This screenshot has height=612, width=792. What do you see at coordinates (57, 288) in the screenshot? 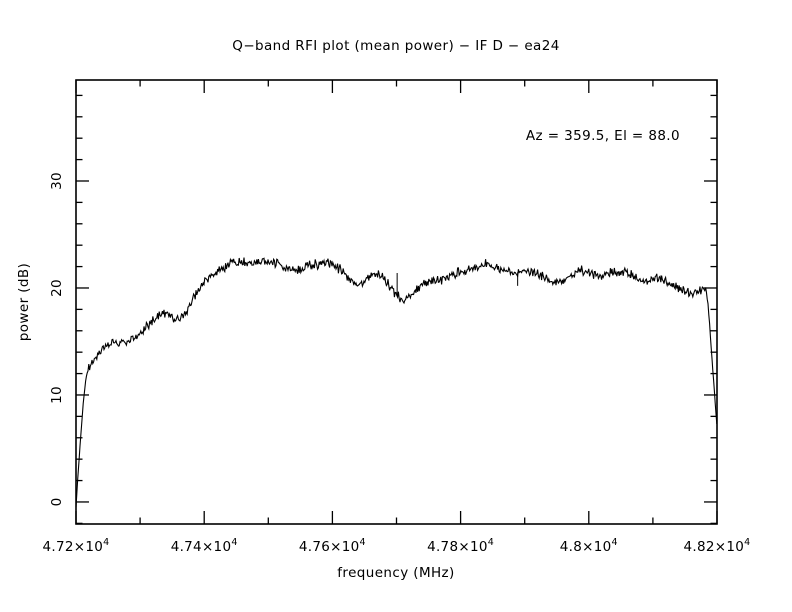
I see `y-tick-label: 20` at bounding box center [57, 288].